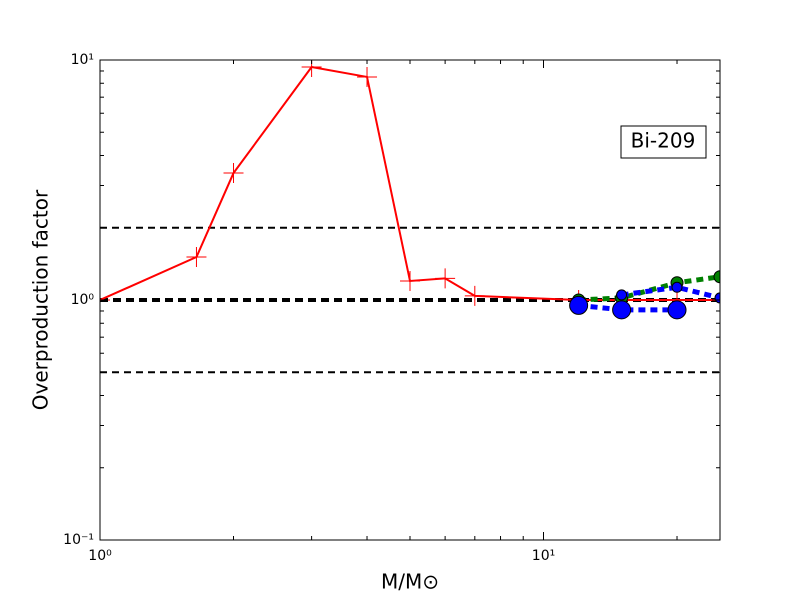 This screenshot has height=600, width=800. I want to click on annotation-box, so click(663, 142).